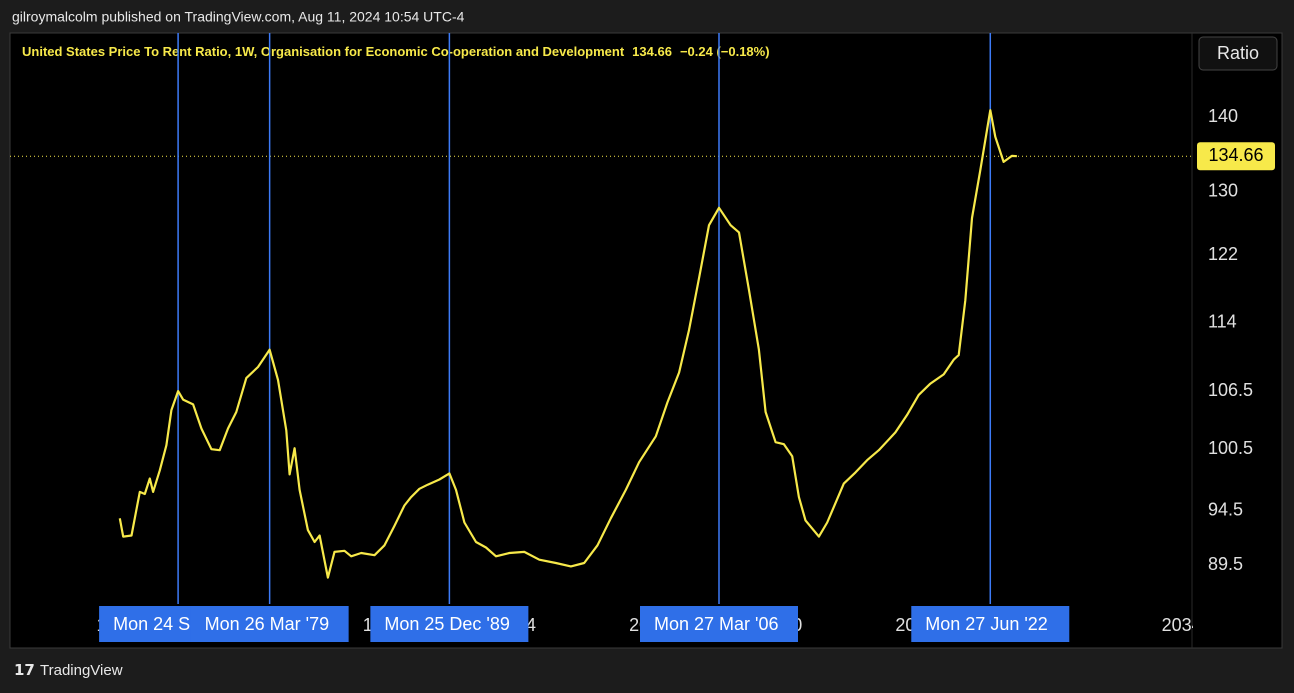  What do you see at coordinates (725, 51) in the screenshot?
I see `legend-change: −0.24 (−0.18%)` at bounding box center [725, 51].